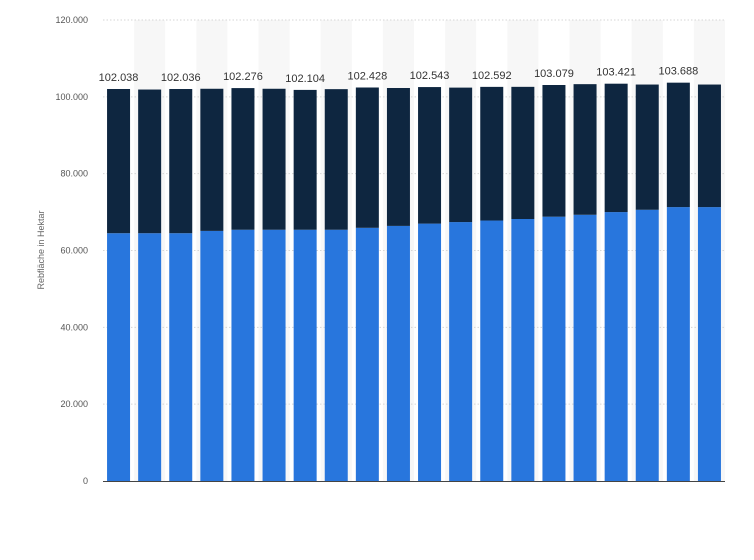 The height and width of the screenshot is (560, 754). I want to click on data-label: 102.104, so click(305, 79).